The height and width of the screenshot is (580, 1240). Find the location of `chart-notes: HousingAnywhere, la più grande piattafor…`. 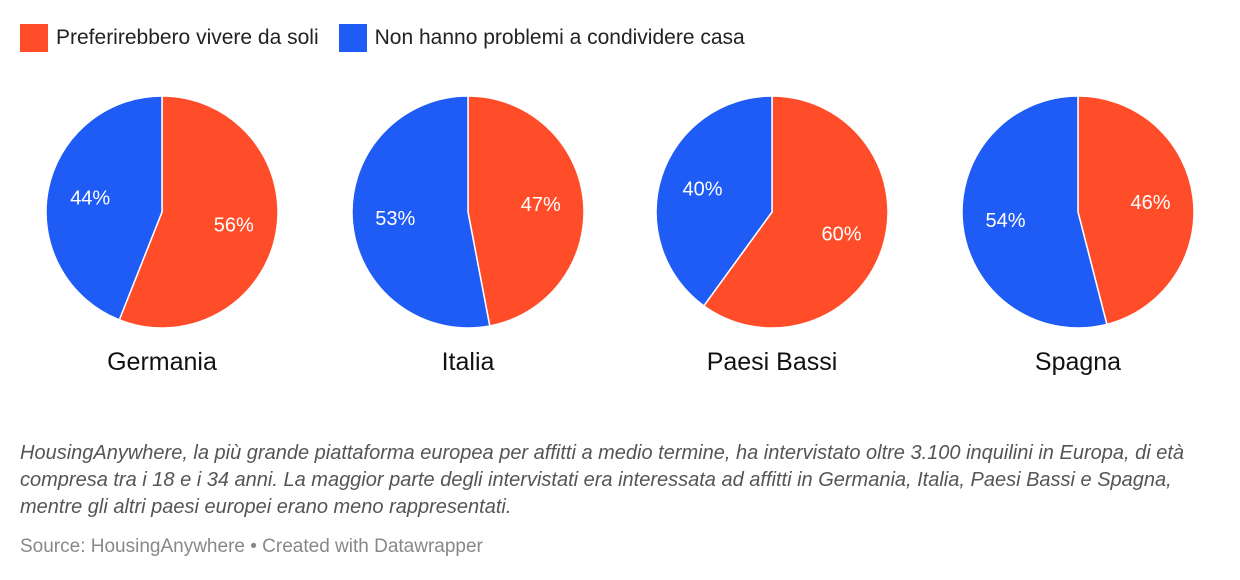

chart-notes: HousingAnywhere, la più grande piattafor… is located at coordinates (602, 480).